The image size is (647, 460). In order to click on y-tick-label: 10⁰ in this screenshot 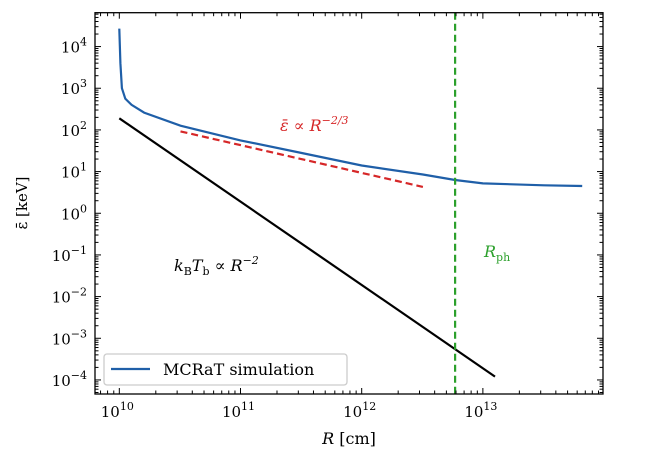, I will do `click(74, 212)`.